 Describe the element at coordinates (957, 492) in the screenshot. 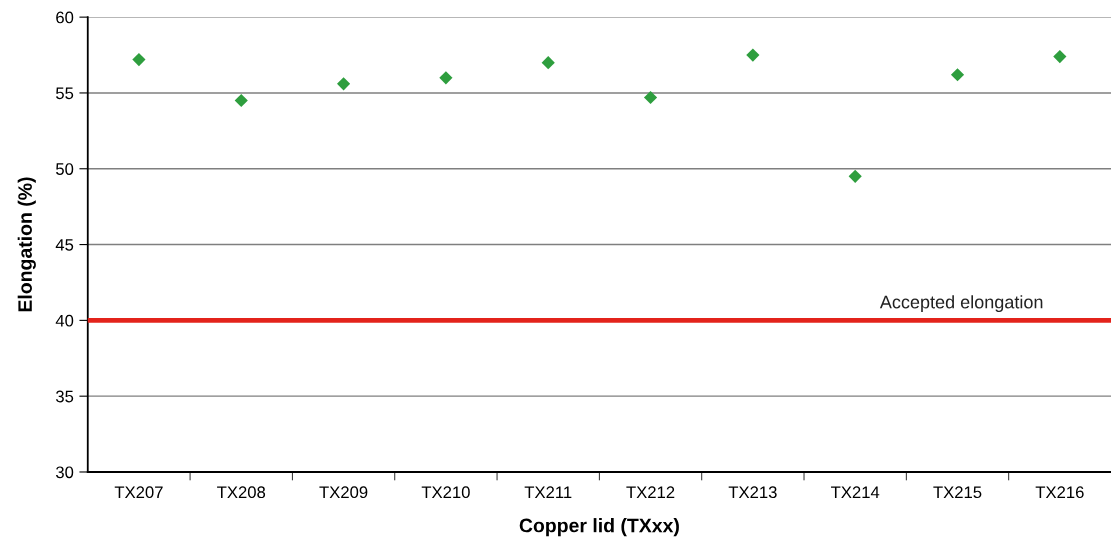

I see `x-tick-label: TX215` at that location.